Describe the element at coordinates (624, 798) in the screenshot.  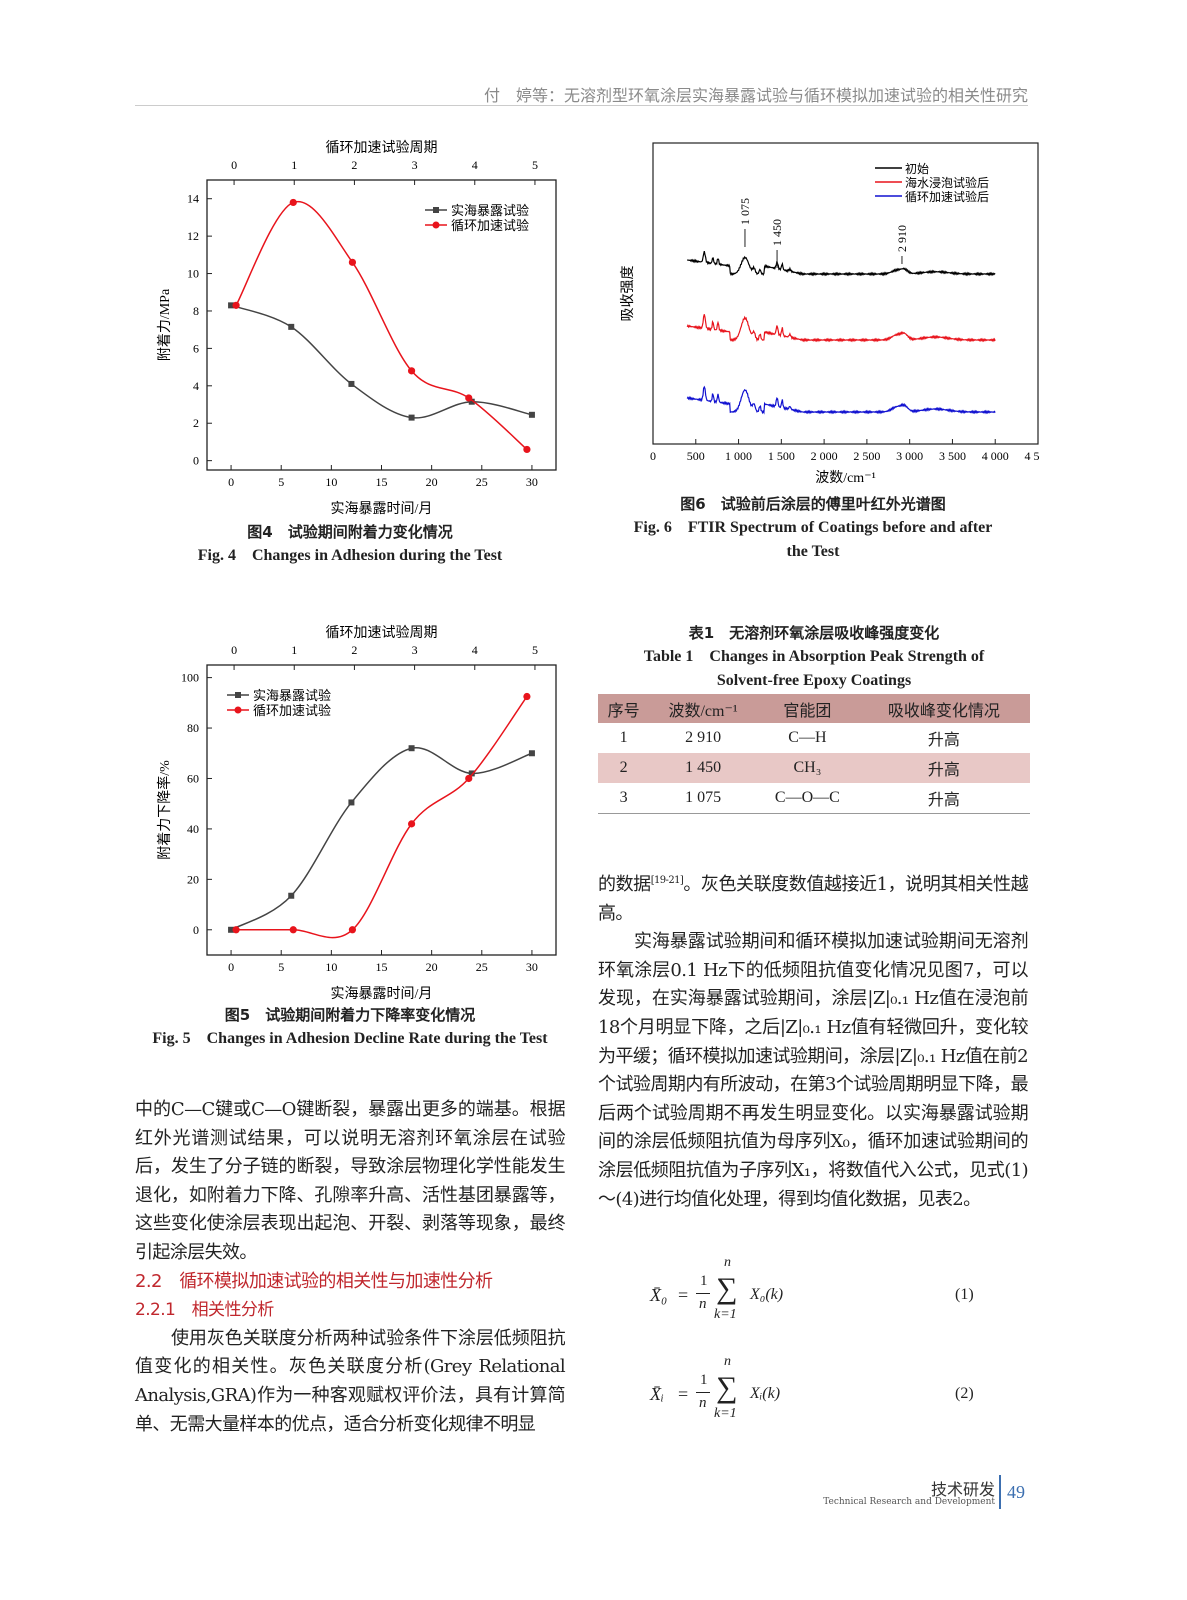
I see `cell: 3` at that location.